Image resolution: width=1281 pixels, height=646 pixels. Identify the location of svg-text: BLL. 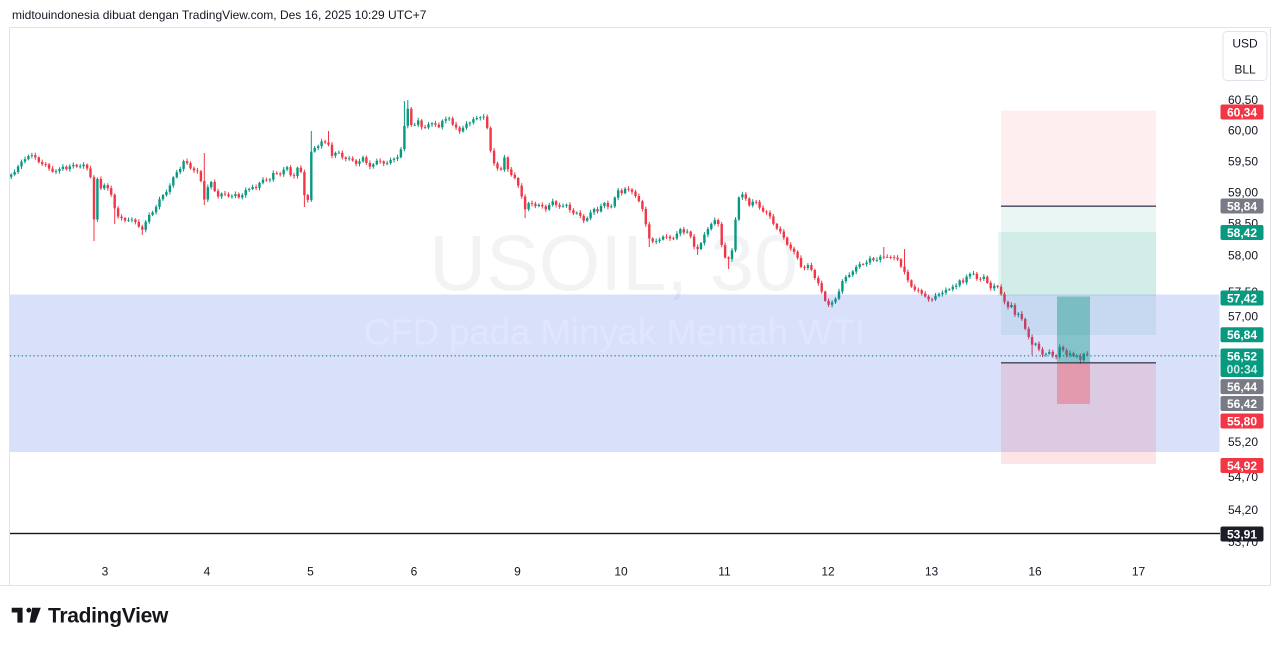
(1245, 69).